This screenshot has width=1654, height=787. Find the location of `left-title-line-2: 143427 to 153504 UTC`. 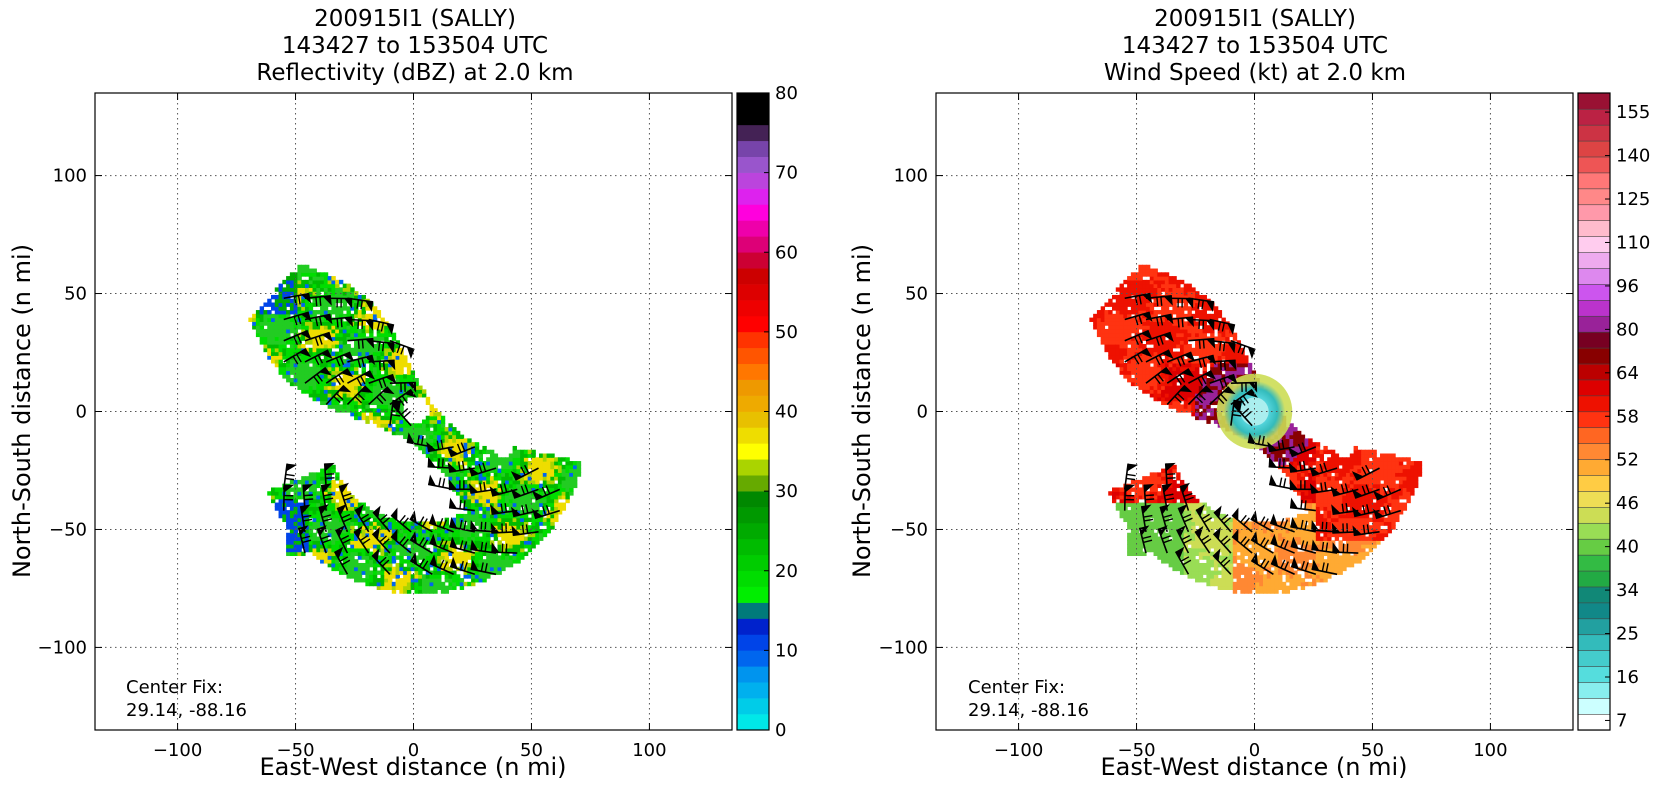

left-title-line-2: 143427 to 153504 UTC is located at coordinates (415, 46).